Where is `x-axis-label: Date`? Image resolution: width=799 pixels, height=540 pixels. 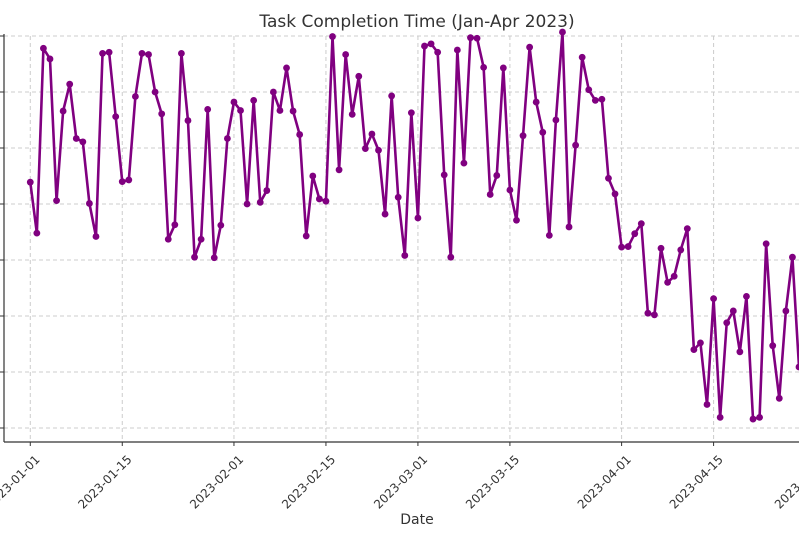 x-axis-label: Date is located at coordinates (416, 520).